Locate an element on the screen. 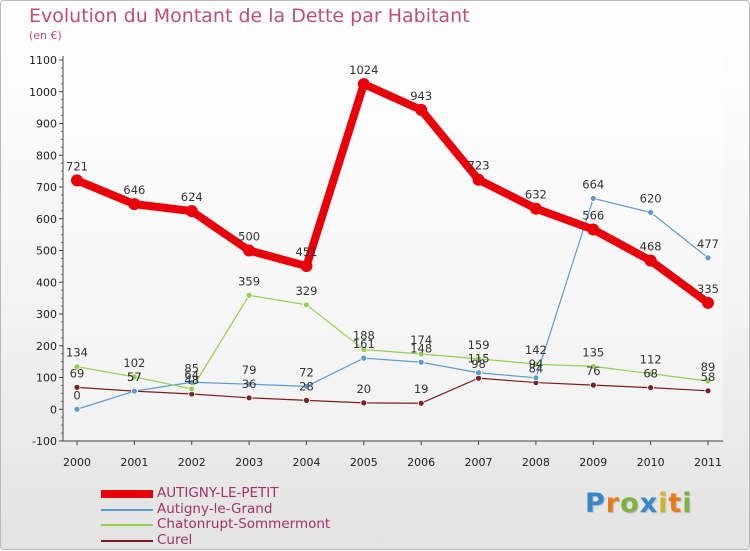 The image size is (750, 551). data-label: 85 is located at coordinates (191, 368).